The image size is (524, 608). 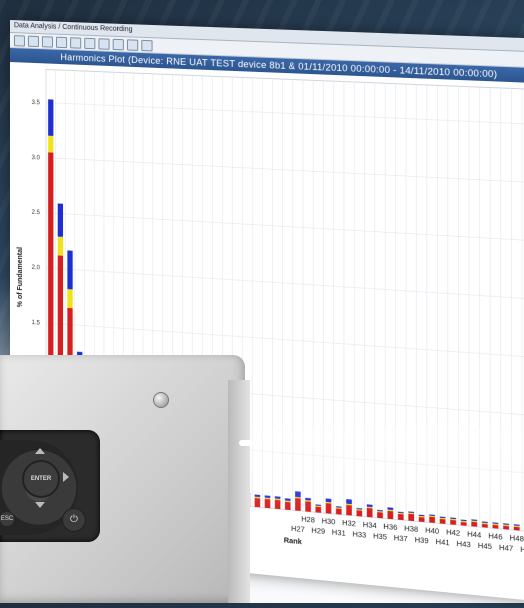 What do you see at coordinates (75, 43) in the screenshot?
I see `table-icon` at bounding box center [75, 43].